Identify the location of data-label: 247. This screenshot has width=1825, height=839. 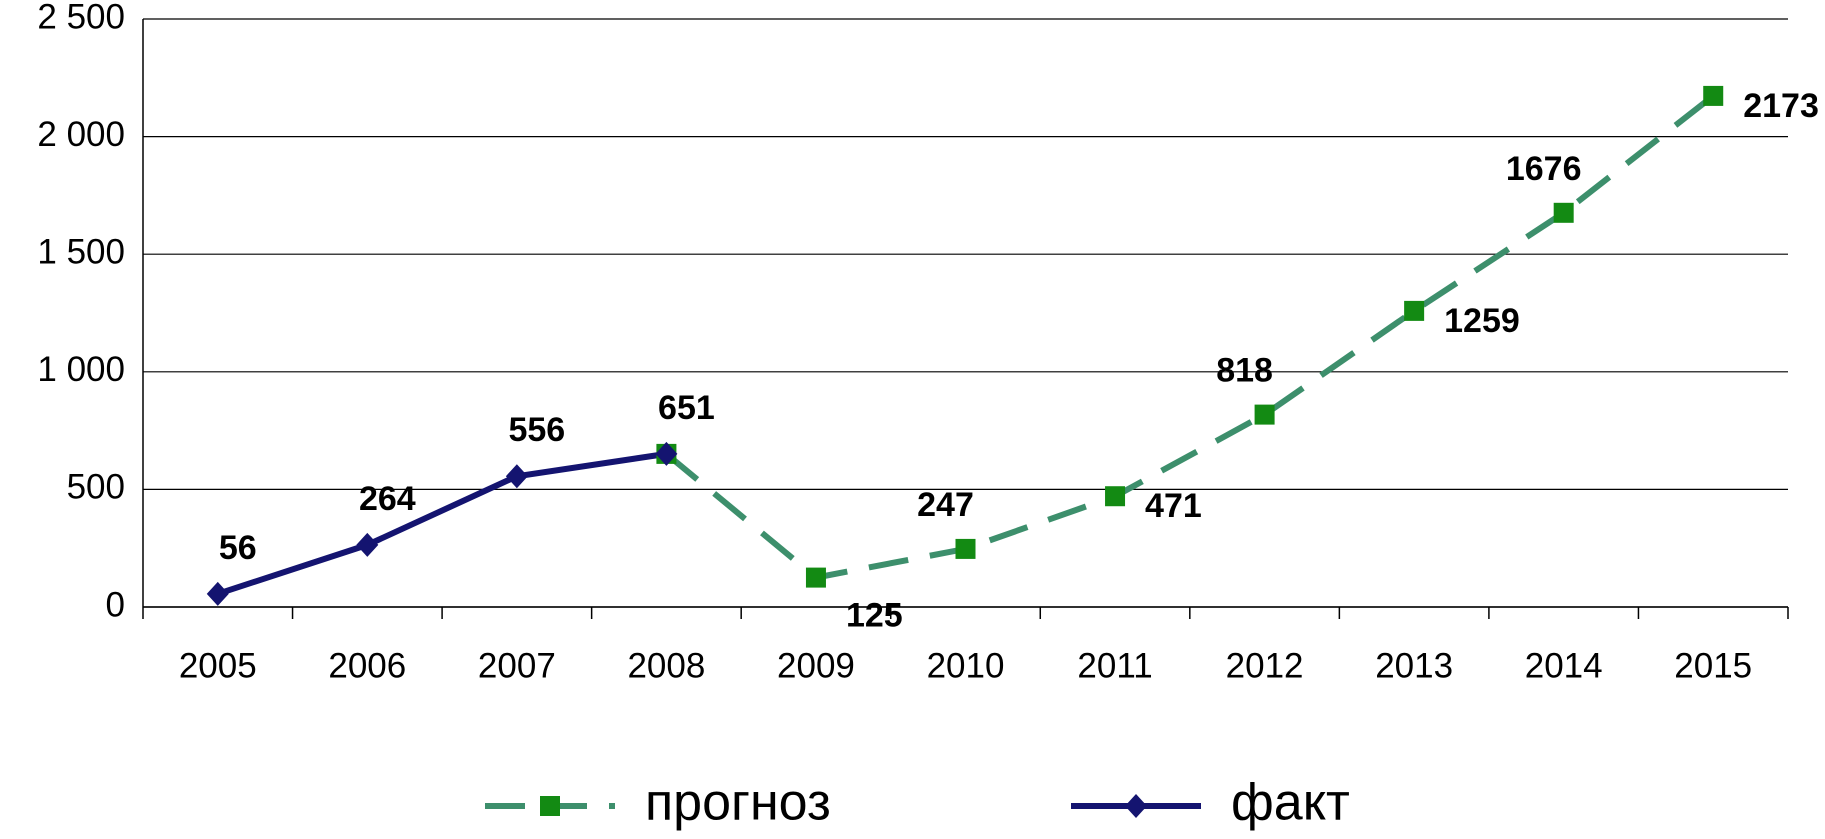
(945, 505).